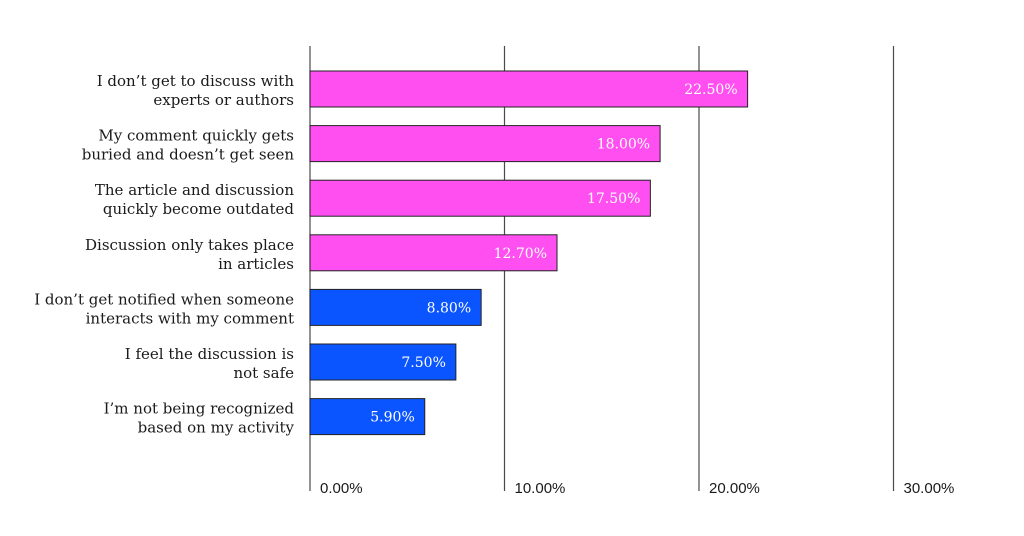  I want to click on category-label-line: My comment quickly gets, so click(196, 136).